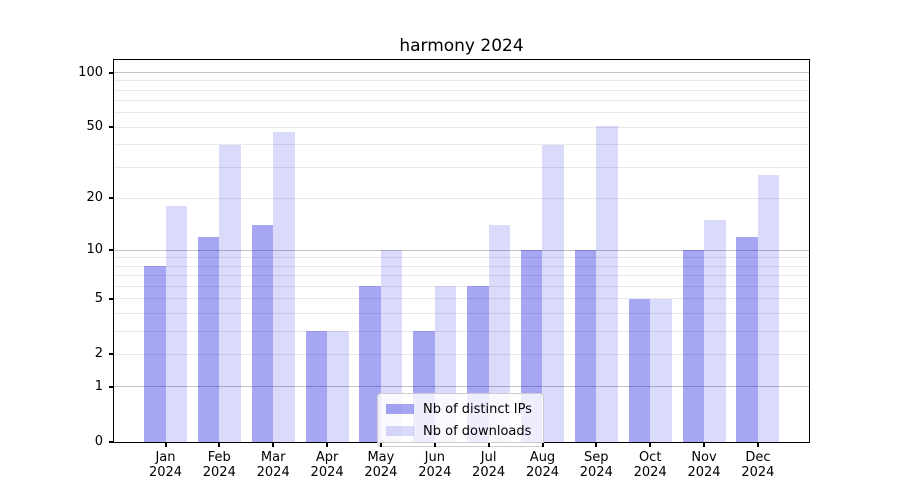 The height and width of the screenshot is (500, 900). I want to click on x-tick-mark-jan, so click(165, 445).